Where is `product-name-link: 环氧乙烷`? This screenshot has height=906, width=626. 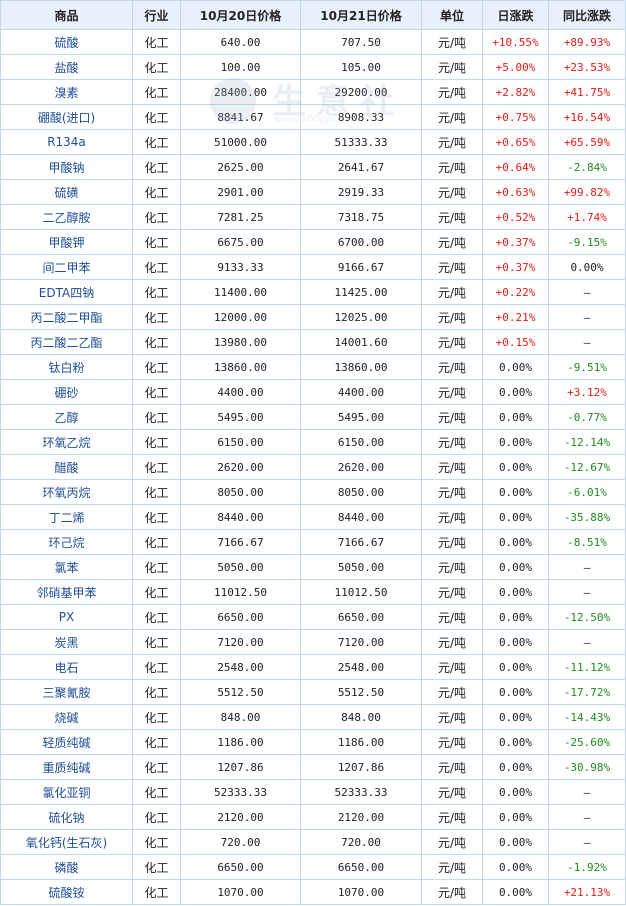 product-name-link: 环氧乙烷 is located at coordinates (66, 442).